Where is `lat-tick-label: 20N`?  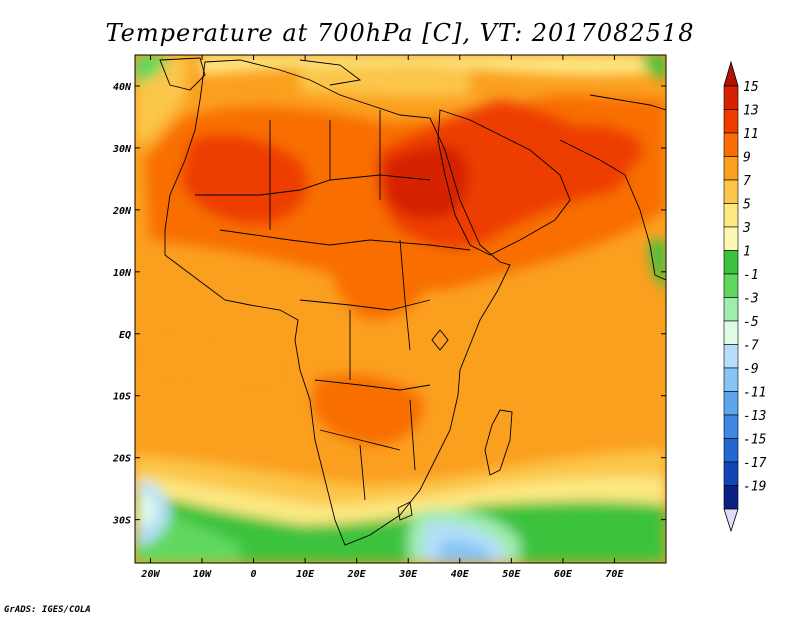
lat-tick-label: 20N is located at coordinates (122, 211).